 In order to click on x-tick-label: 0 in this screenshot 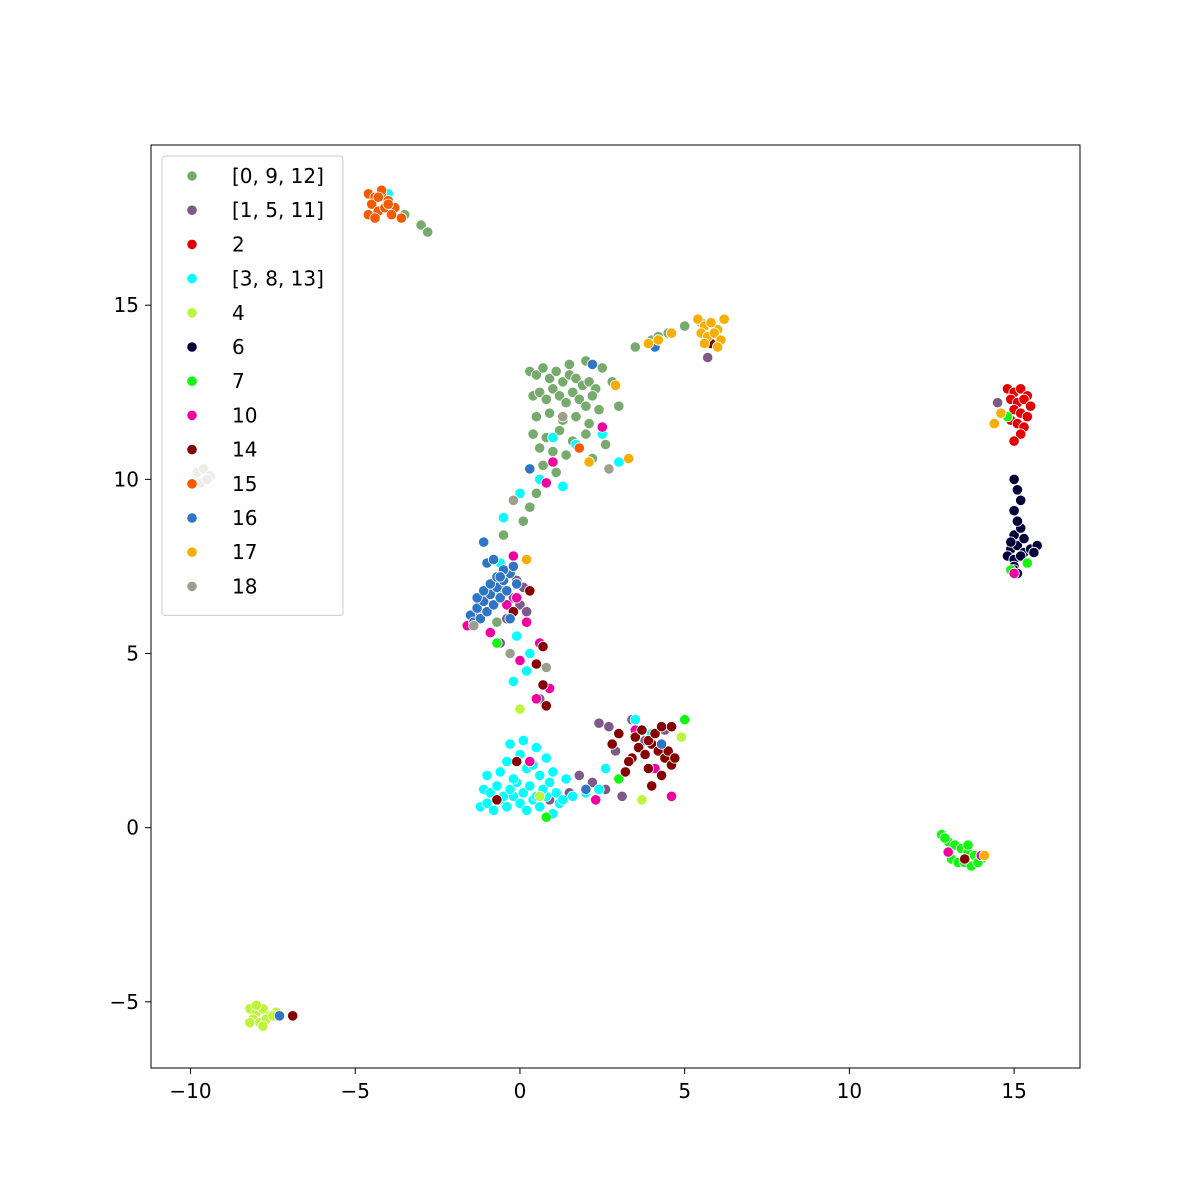, I will do `click(520, 1091)`.